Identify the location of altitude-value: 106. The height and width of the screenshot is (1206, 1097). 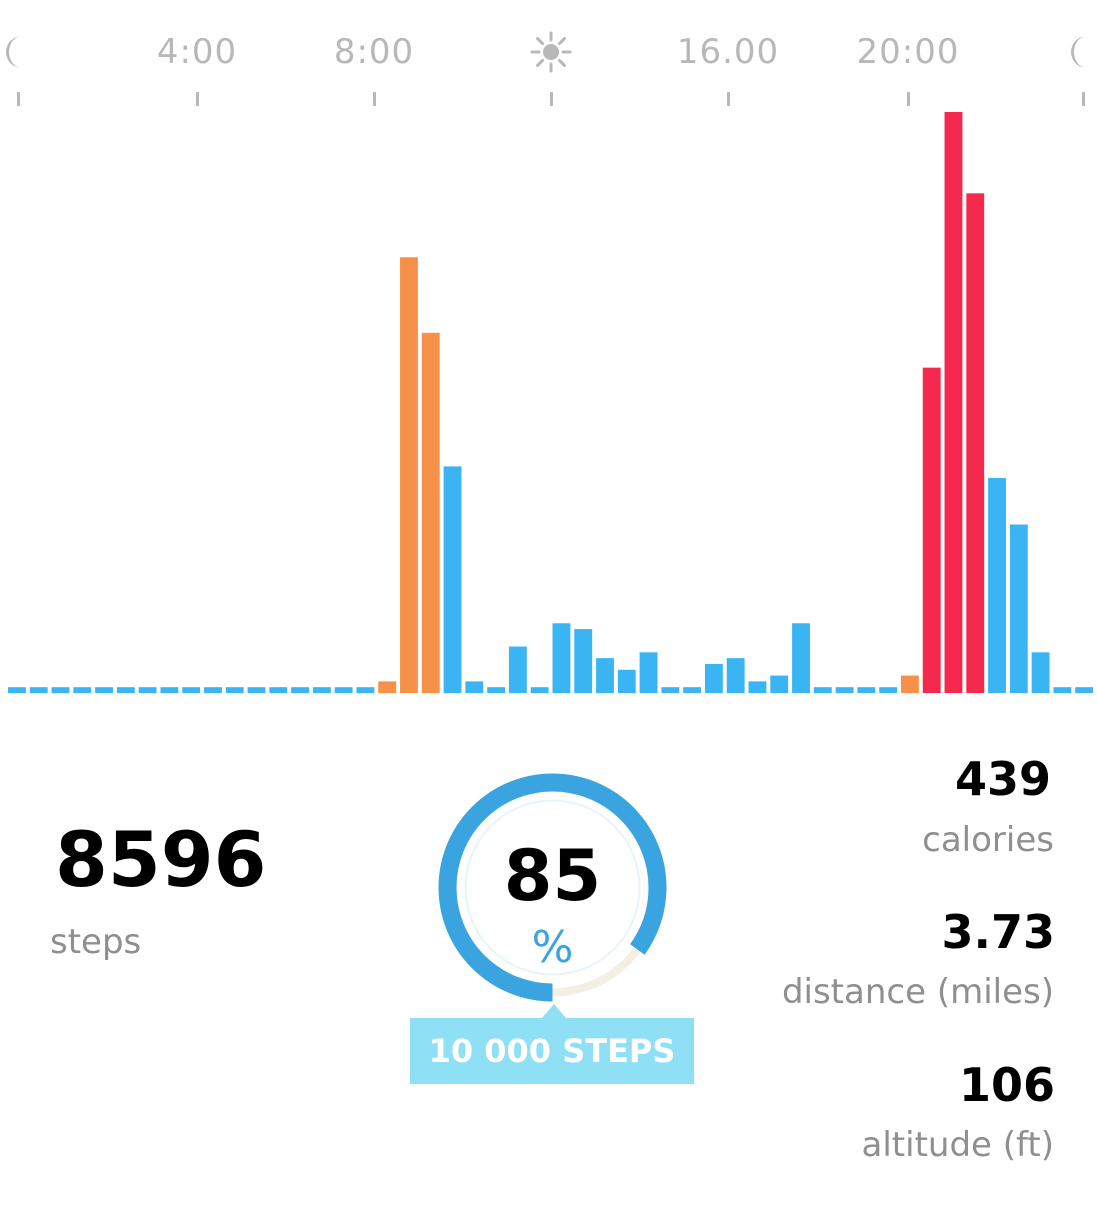
(1006, 1085).